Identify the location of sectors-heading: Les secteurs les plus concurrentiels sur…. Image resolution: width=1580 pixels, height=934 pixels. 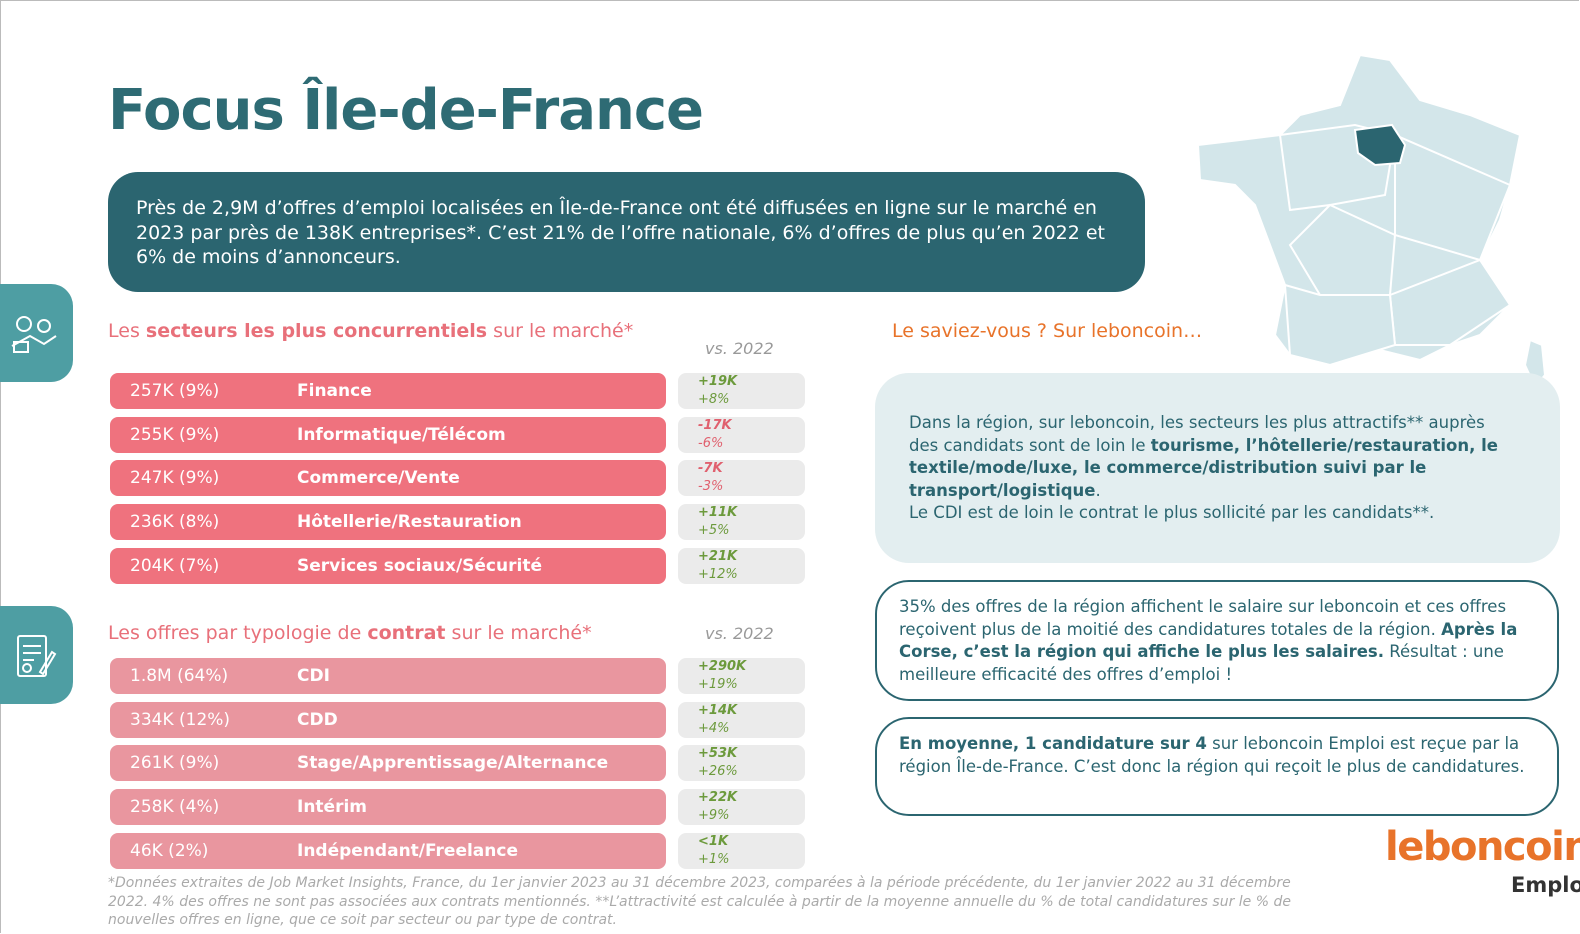
(370, 331).